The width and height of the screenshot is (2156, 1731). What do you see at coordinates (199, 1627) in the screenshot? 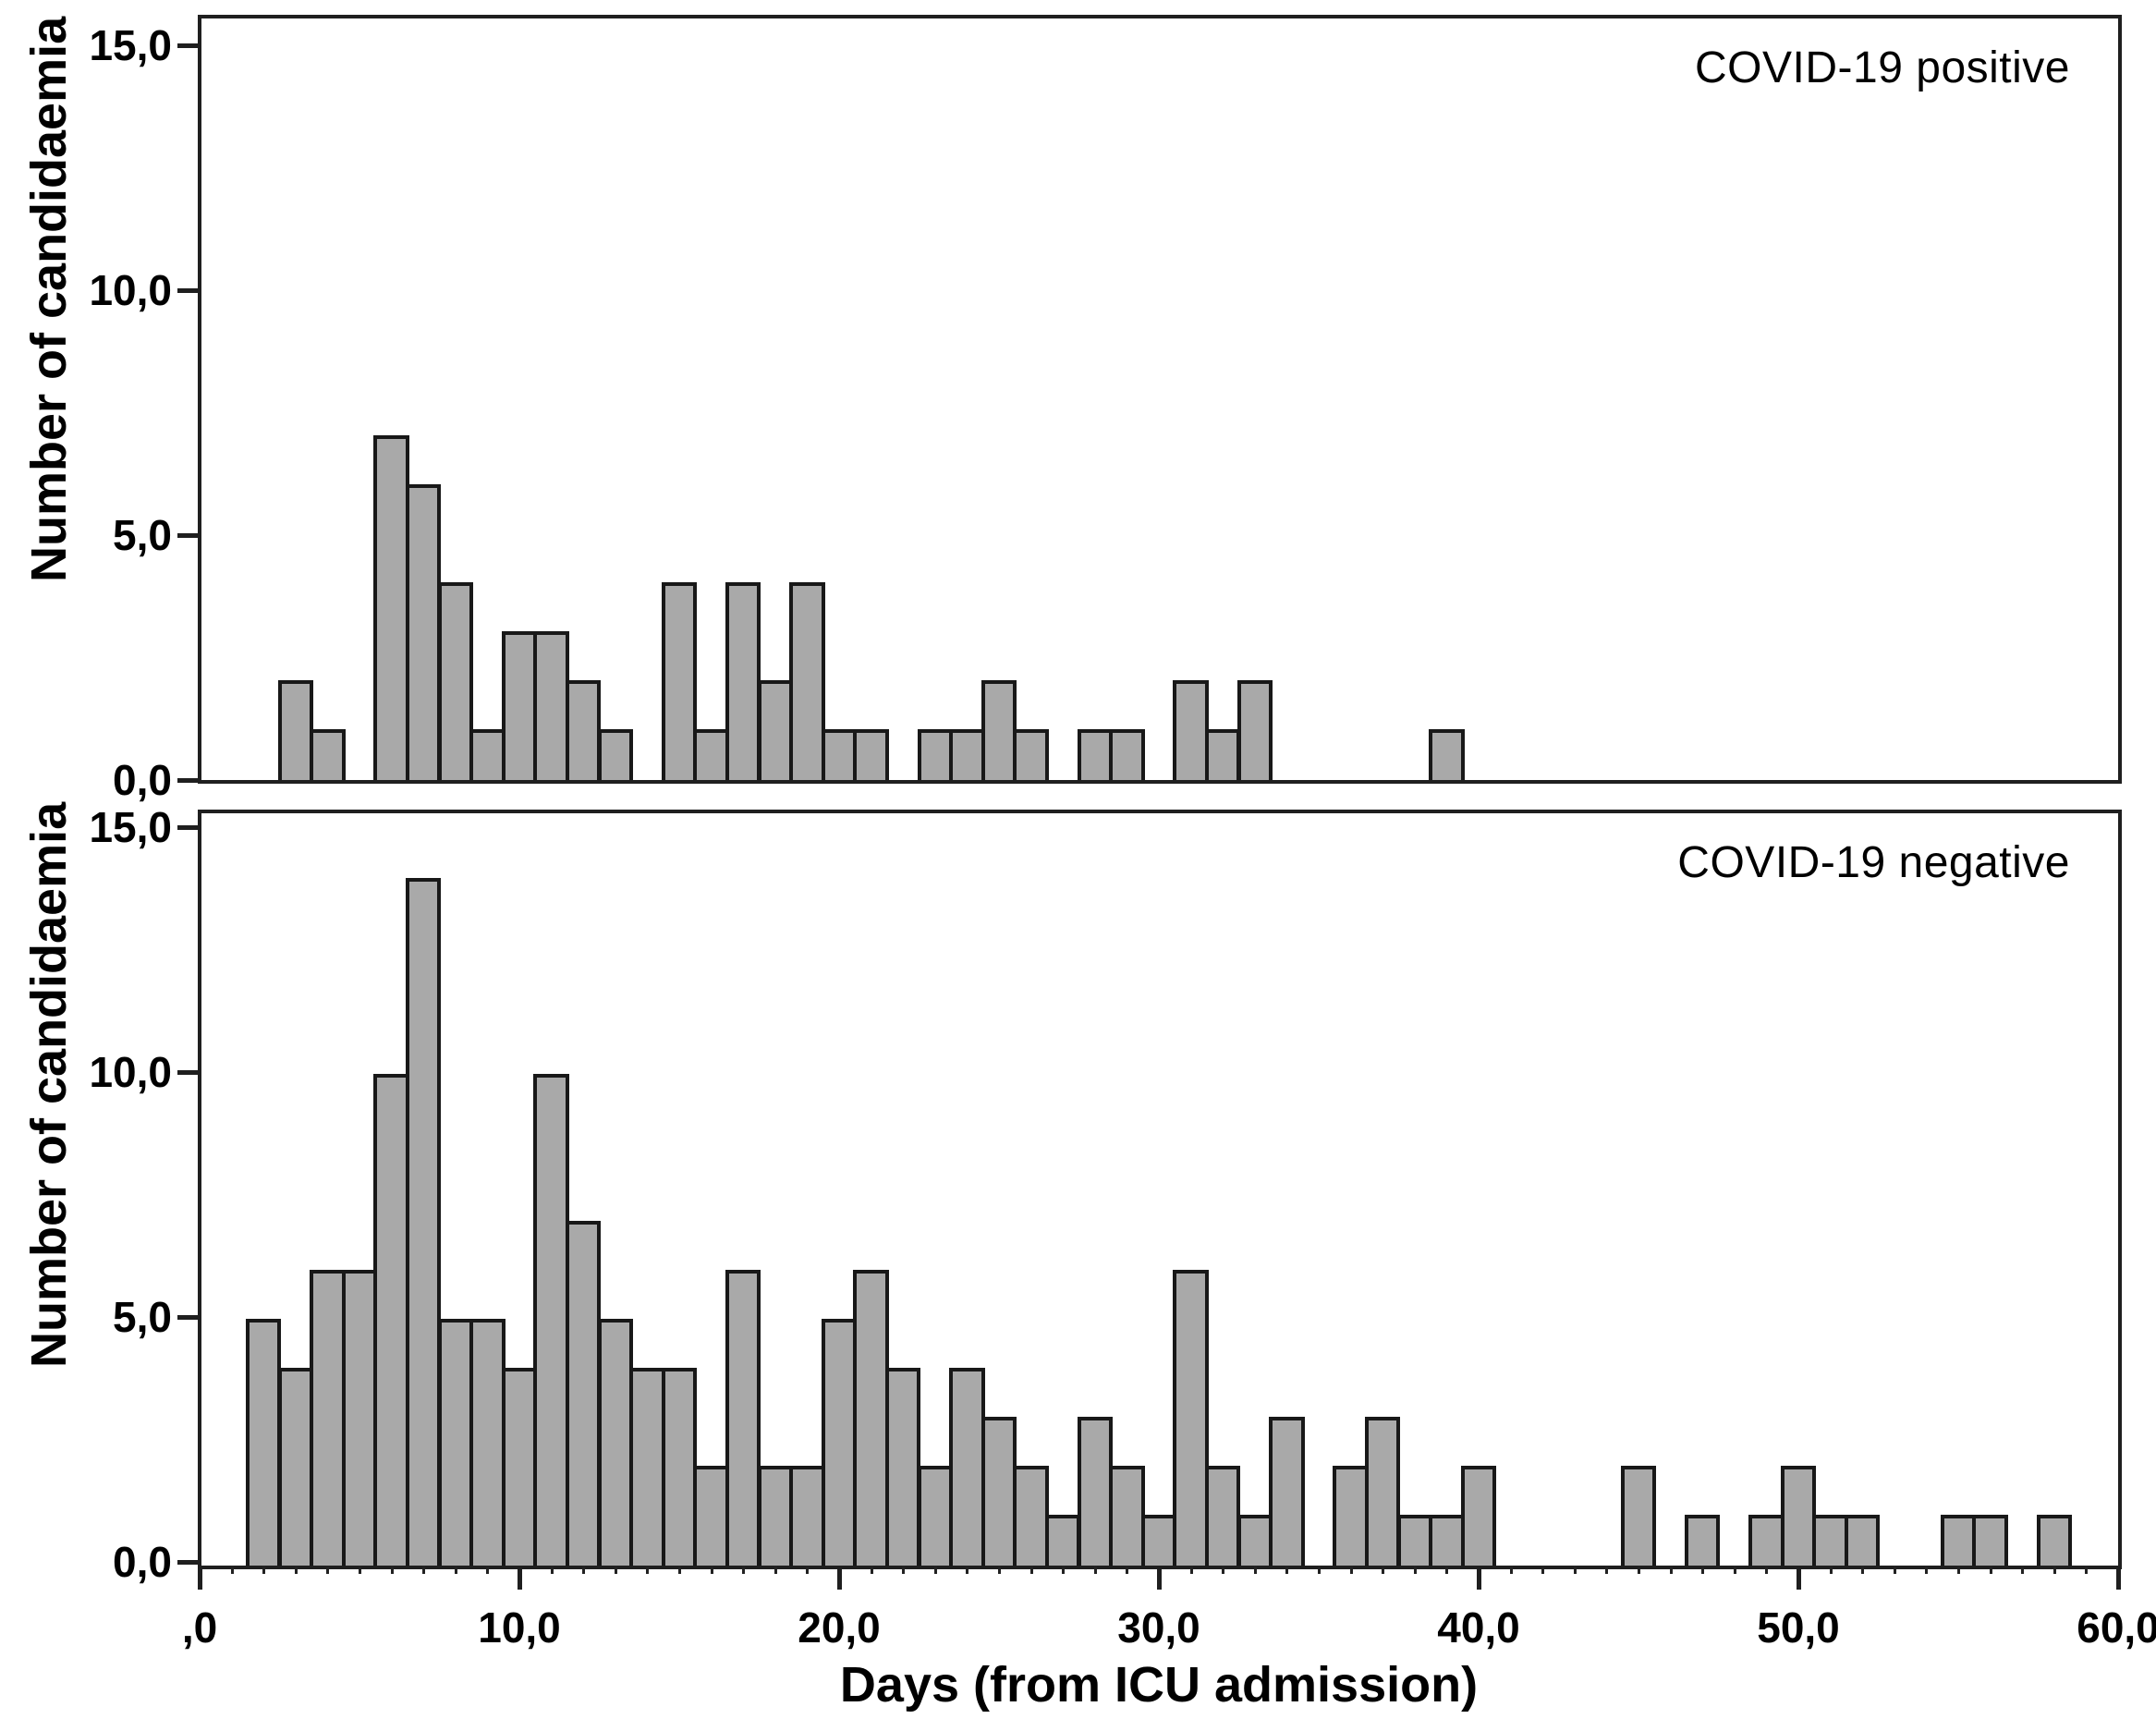
I see `x-tick-label: ,0` at bounding box center [199, 1627].